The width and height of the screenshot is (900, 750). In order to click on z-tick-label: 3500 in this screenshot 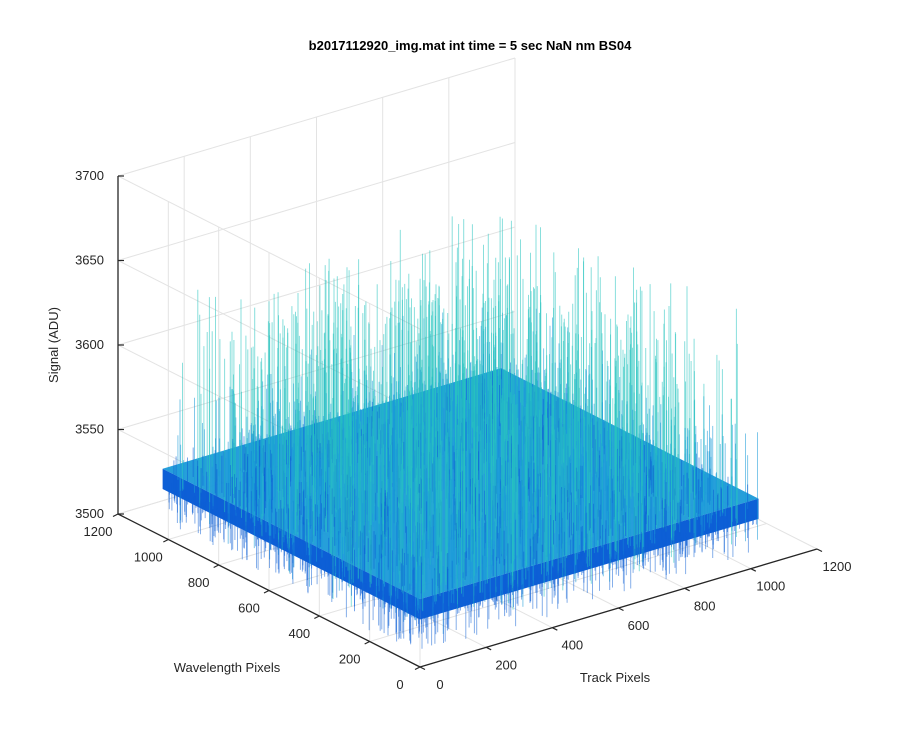, I will do `click(89, 513)`.